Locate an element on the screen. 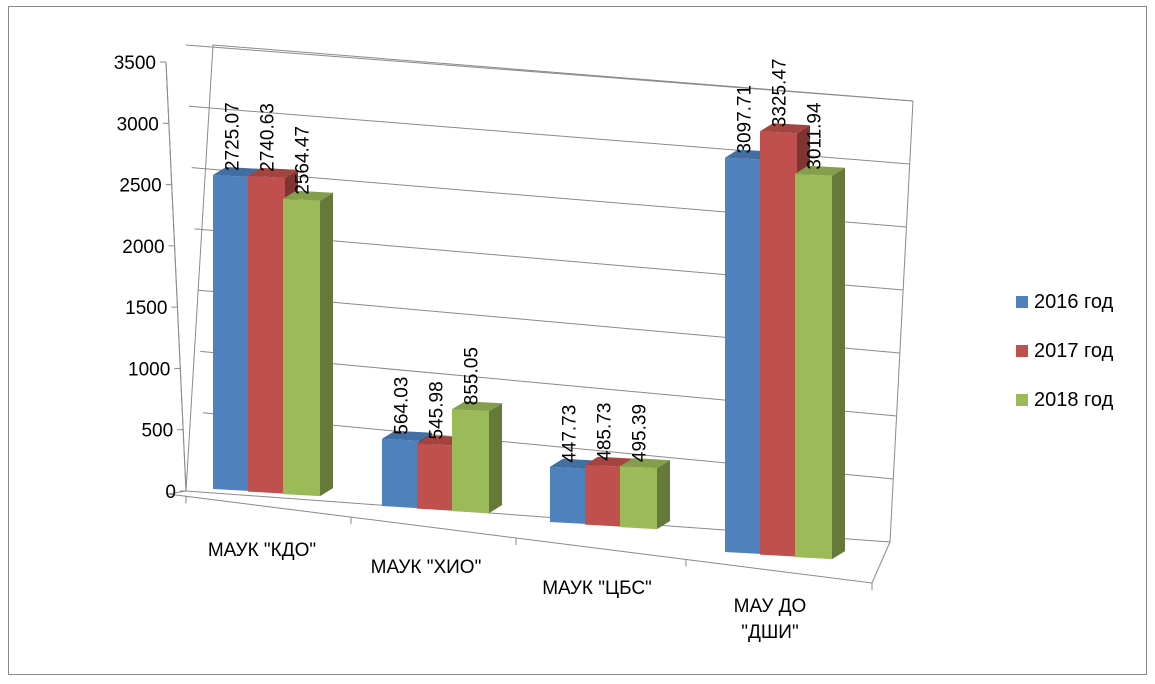  right-wall-edge is located at coordinates (901, 321).